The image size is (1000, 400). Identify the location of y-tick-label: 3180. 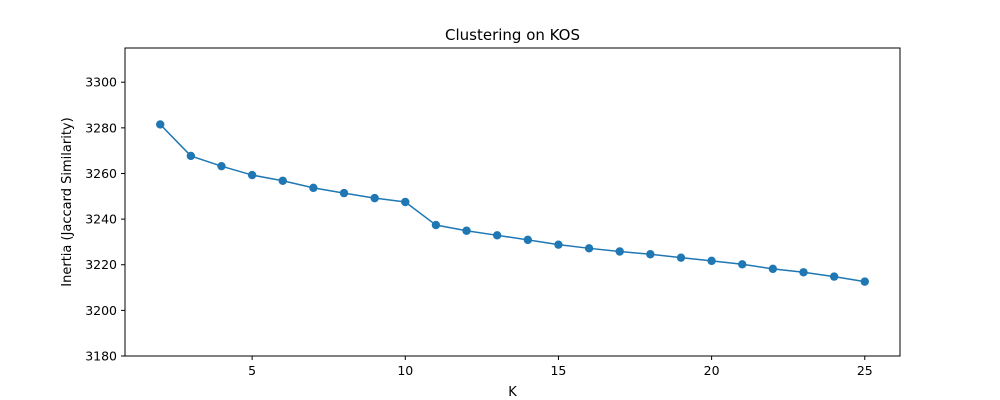
(101, 356).